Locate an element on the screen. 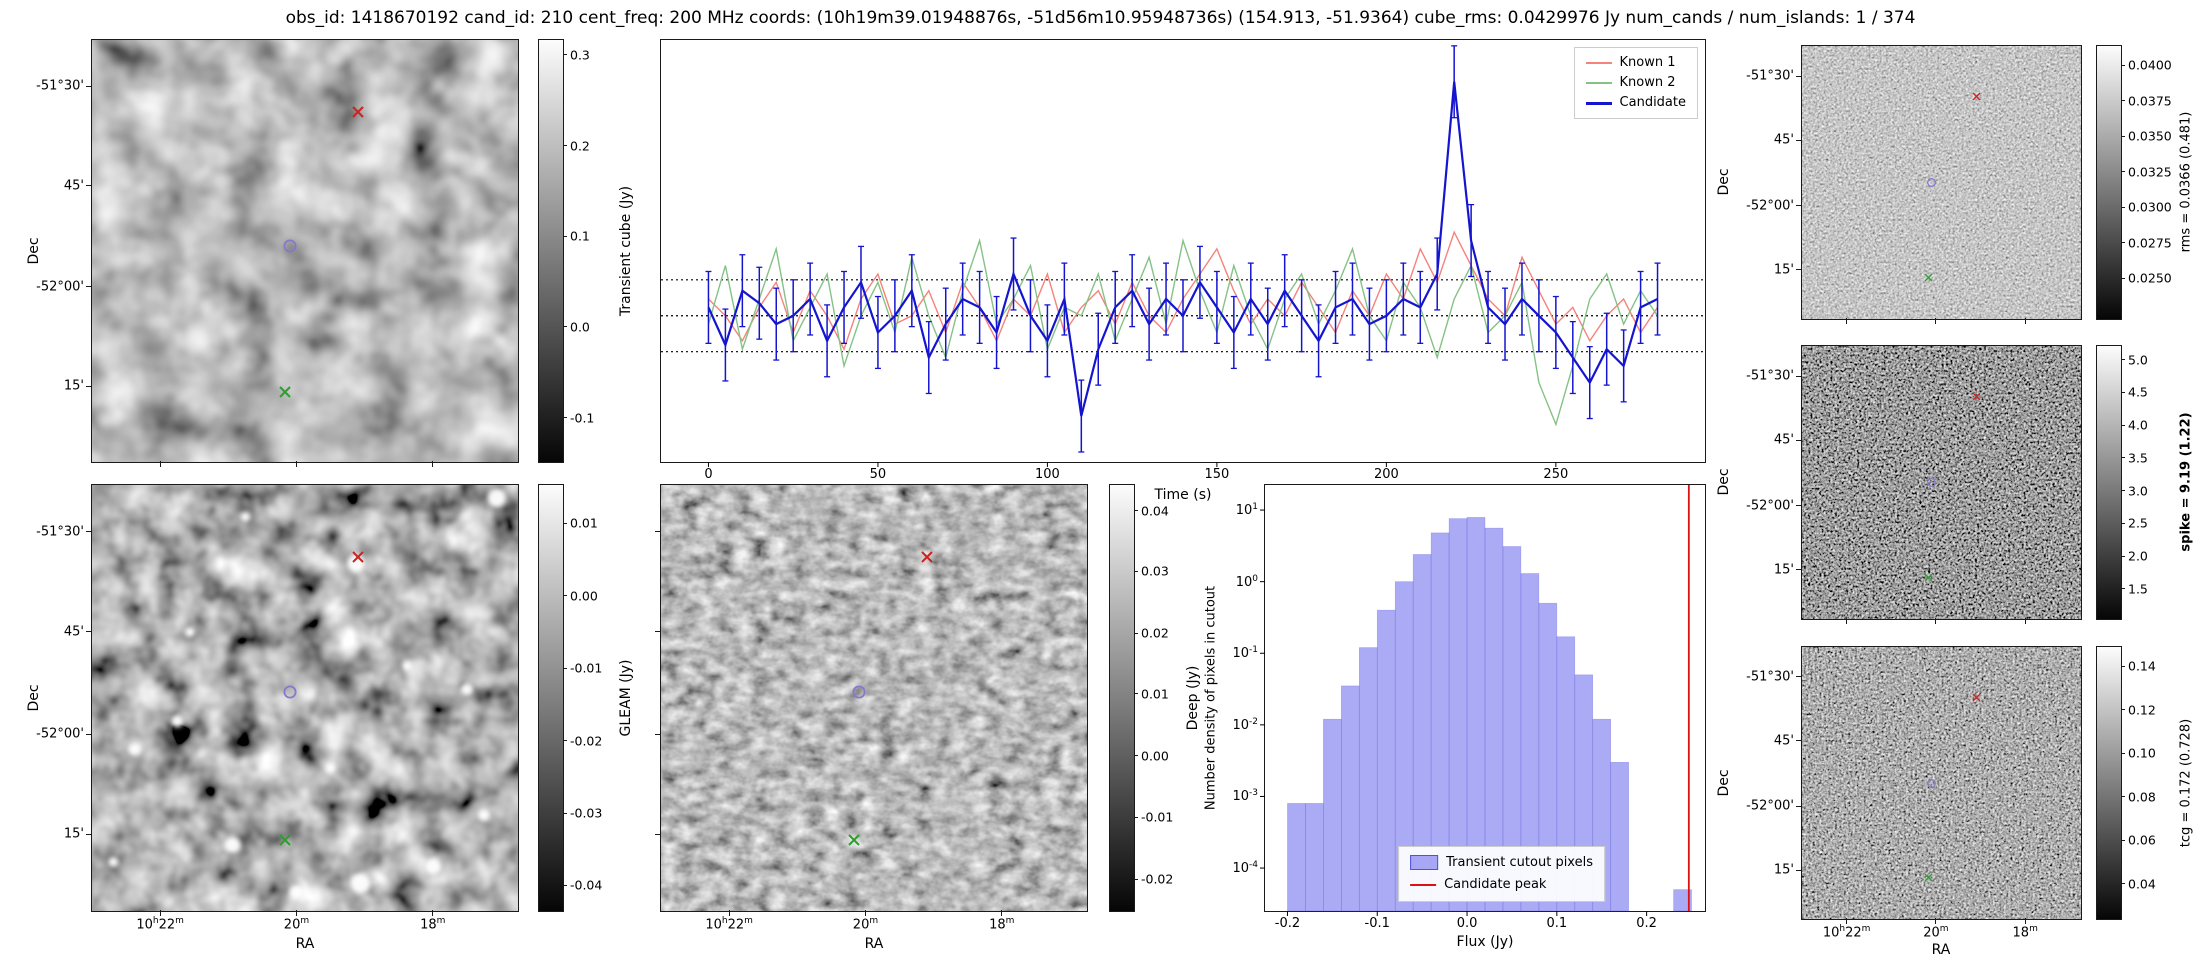 Image resolution: width=2201 pixels, height=960 pixels. colorbar-tick-label: -0.01 is located at coordinates (1157, 817).